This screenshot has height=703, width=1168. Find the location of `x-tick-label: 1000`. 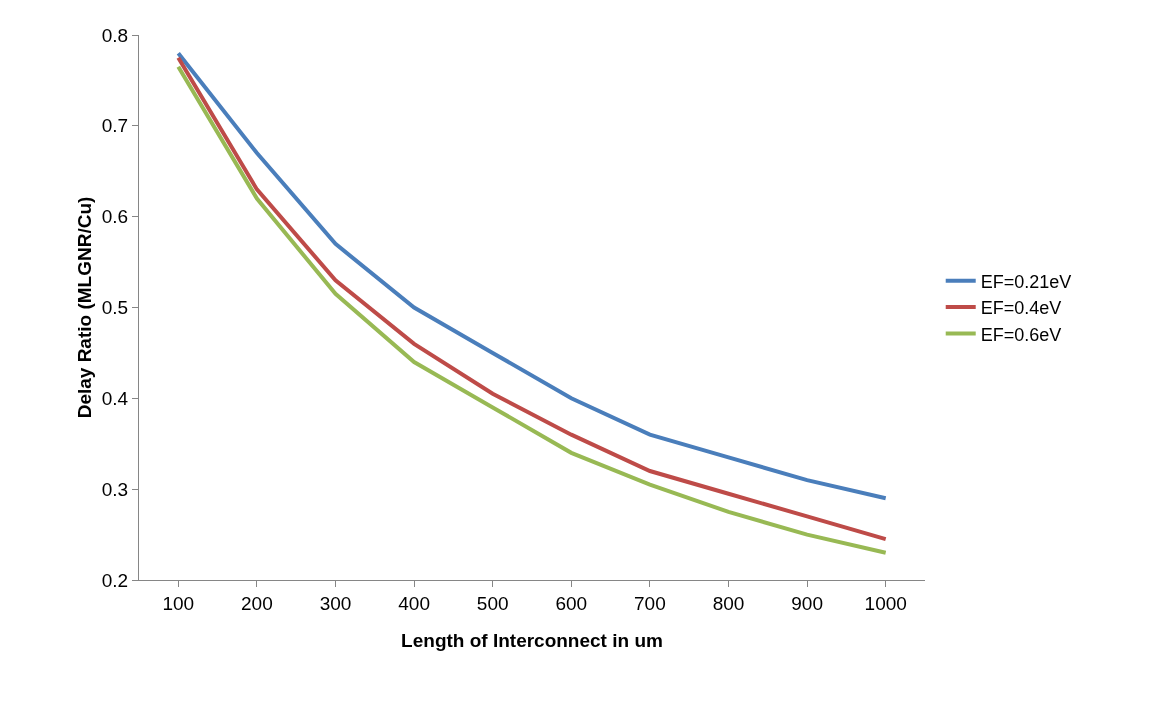

x-tick-label: 1000 is located at coordinates (885, 603).